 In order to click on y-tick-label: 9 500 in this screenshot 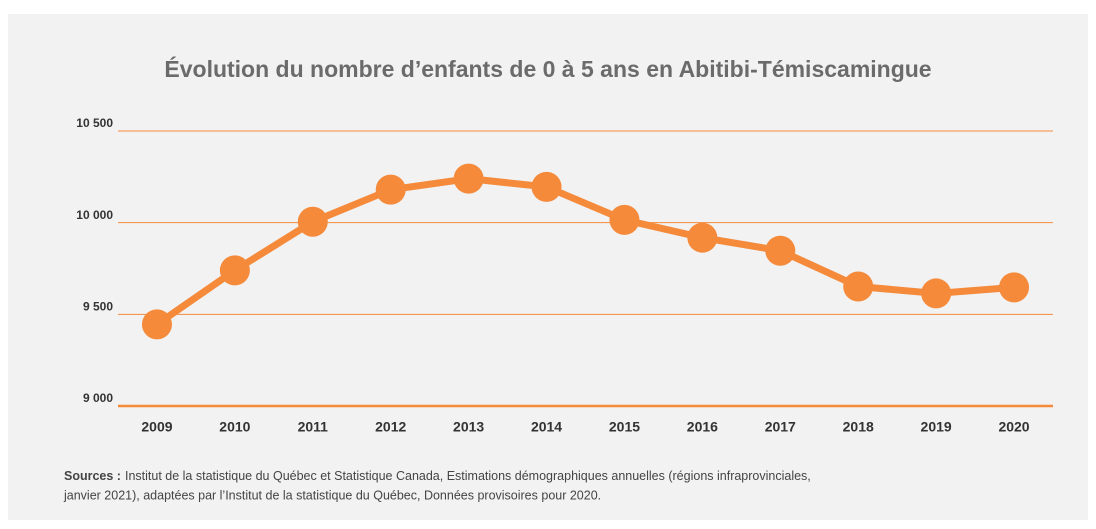, I will do `click(98, 307)`.